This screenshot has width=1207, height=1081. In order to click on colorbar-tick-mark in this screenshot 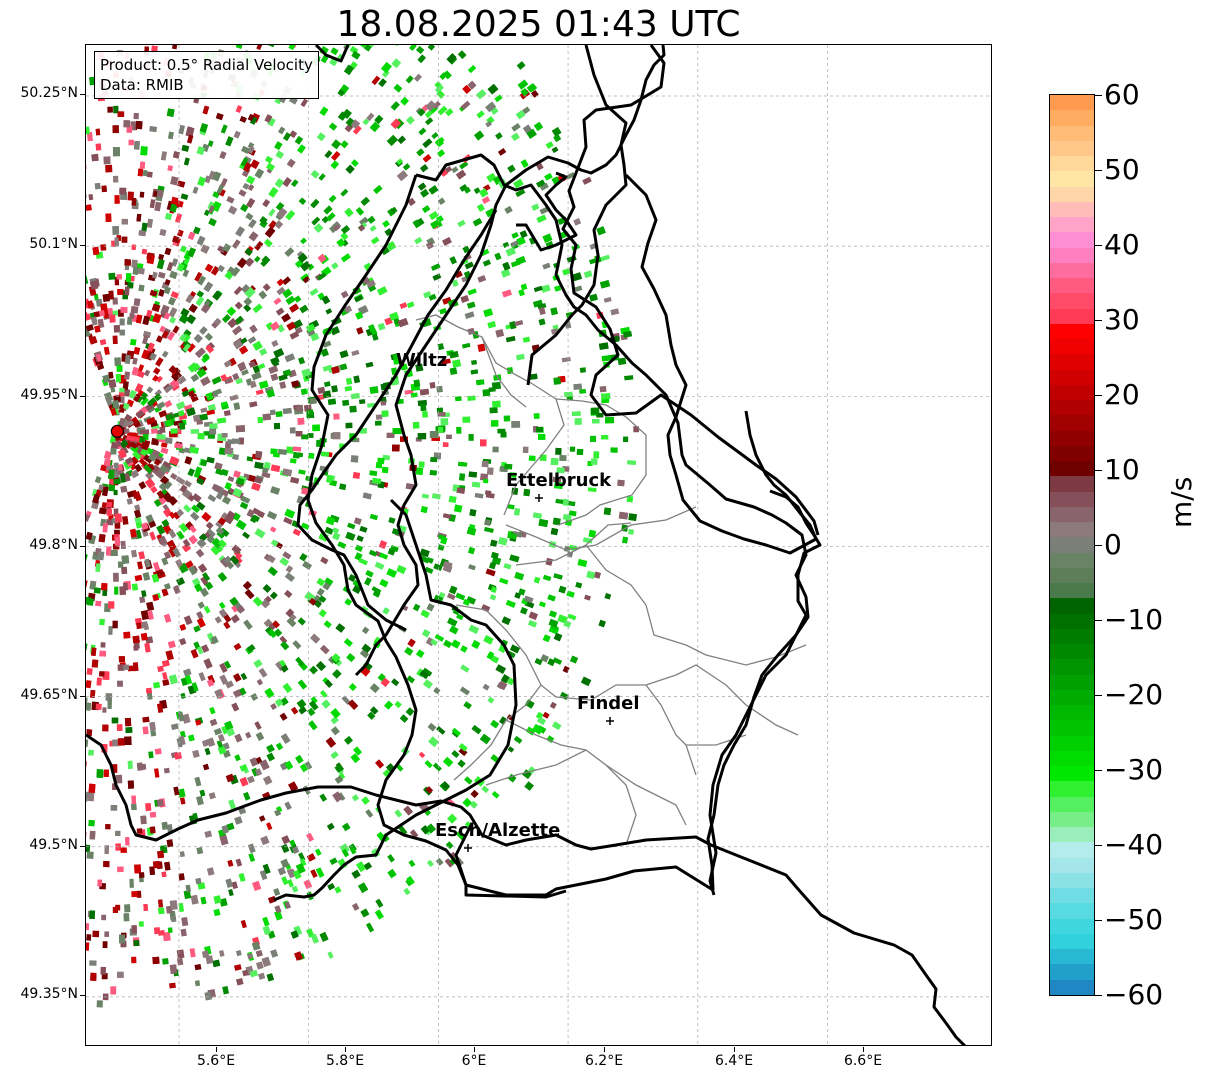, I will do `click(1098, 620)`.